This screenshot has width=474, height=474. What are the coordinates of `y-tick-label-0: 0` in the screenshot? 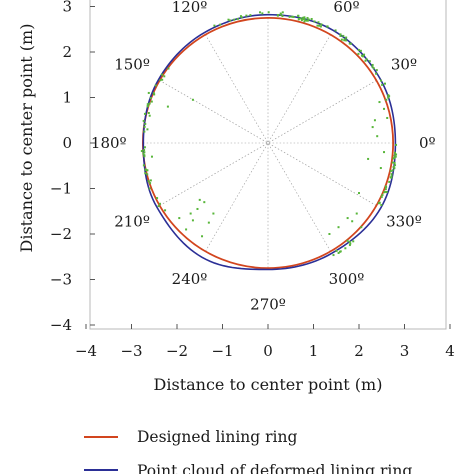 It's located at (67, 143).